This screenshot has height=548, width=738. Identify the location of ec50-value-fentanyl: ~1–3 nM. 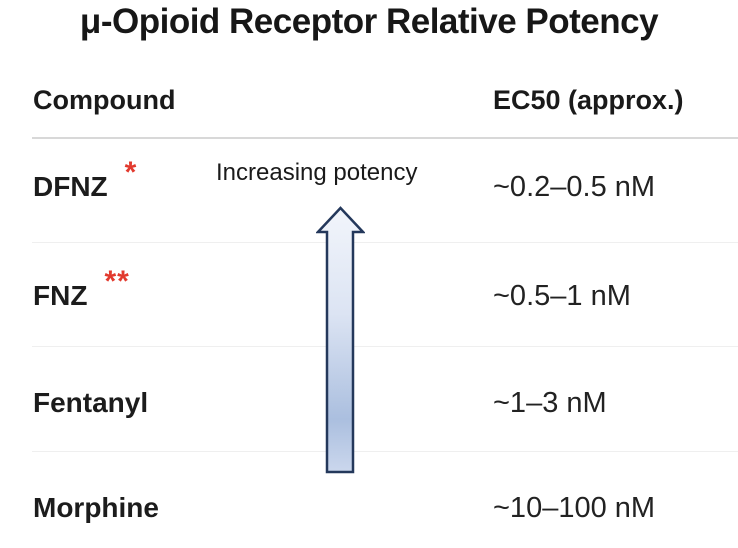
(550, 402).